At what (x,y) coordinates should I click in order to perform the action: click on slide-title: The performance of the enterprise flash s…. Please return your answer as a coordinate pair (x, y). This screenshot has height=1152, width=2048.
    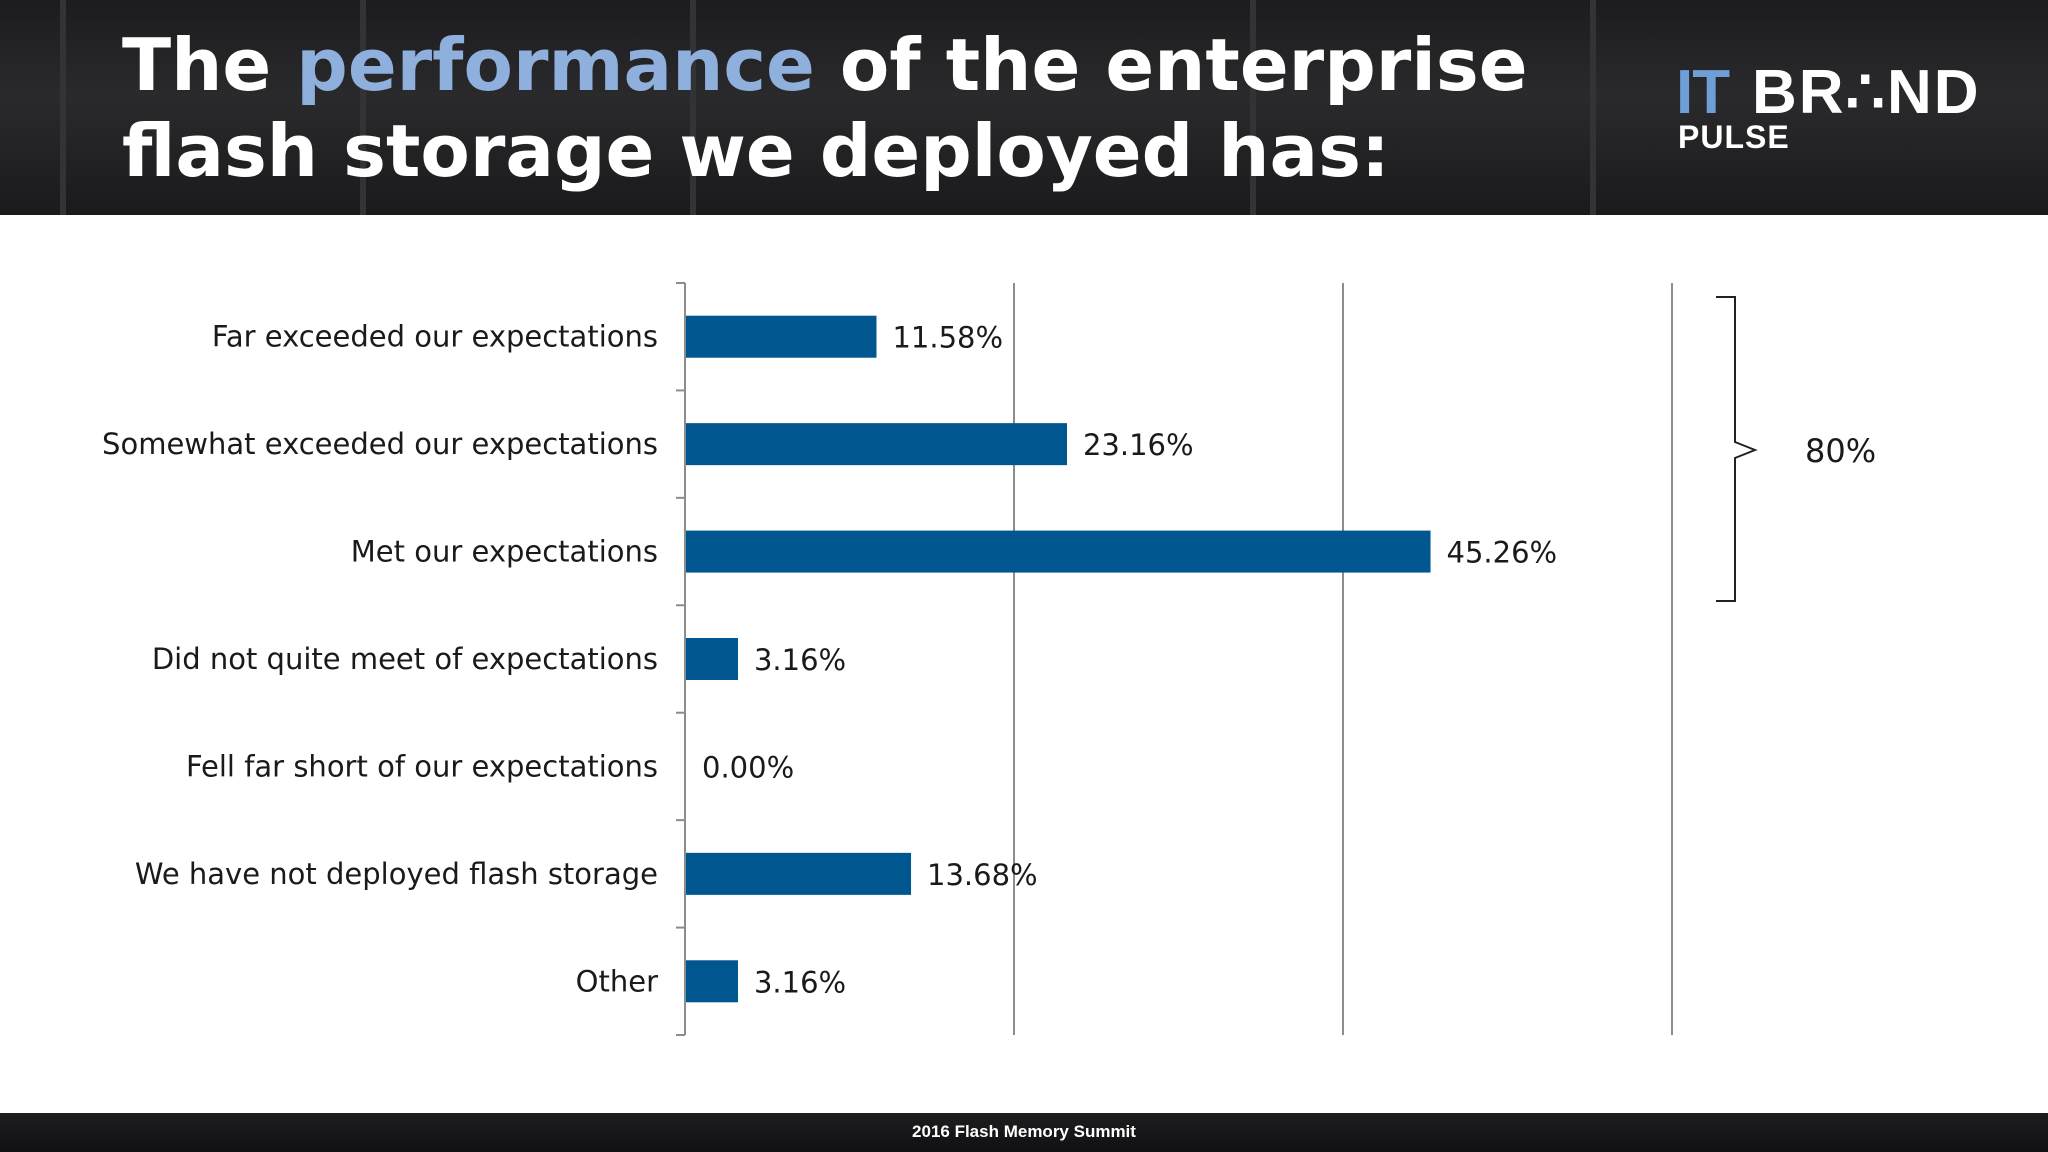
    Looking at the image, I should click on (825, 108).